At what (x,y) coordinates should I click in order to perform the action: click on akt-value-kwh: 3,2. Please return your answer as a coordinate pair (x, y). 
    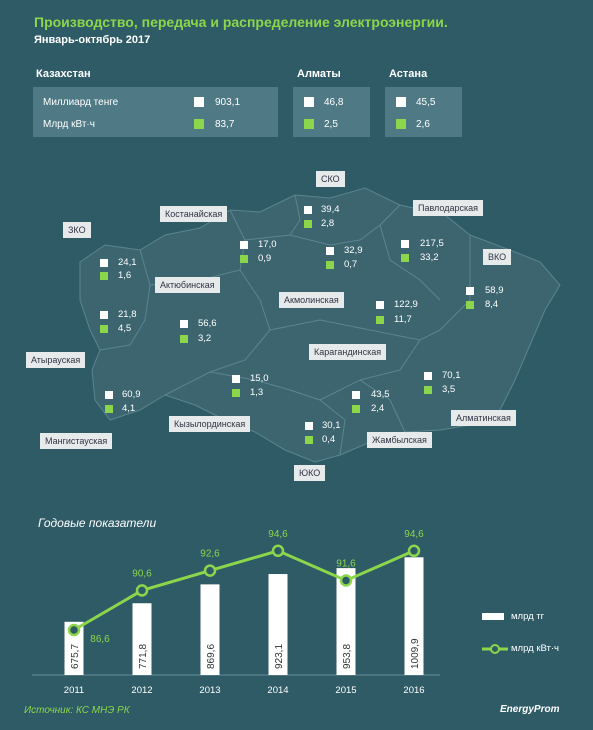
    Looking at the image, I should click on (205, 338).